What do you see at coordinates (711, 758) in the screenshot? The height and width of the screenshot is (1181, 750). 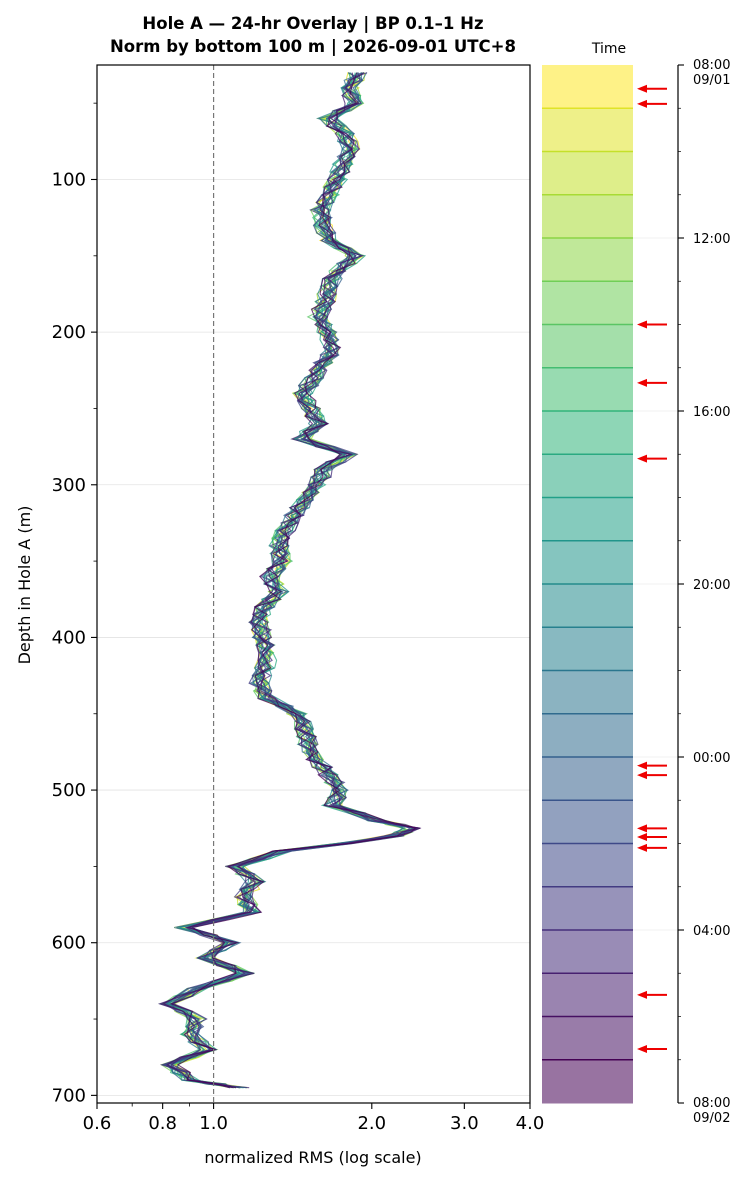 I see `colorbar-tick-label-4: 00:00` at bounding box center [711, 758].